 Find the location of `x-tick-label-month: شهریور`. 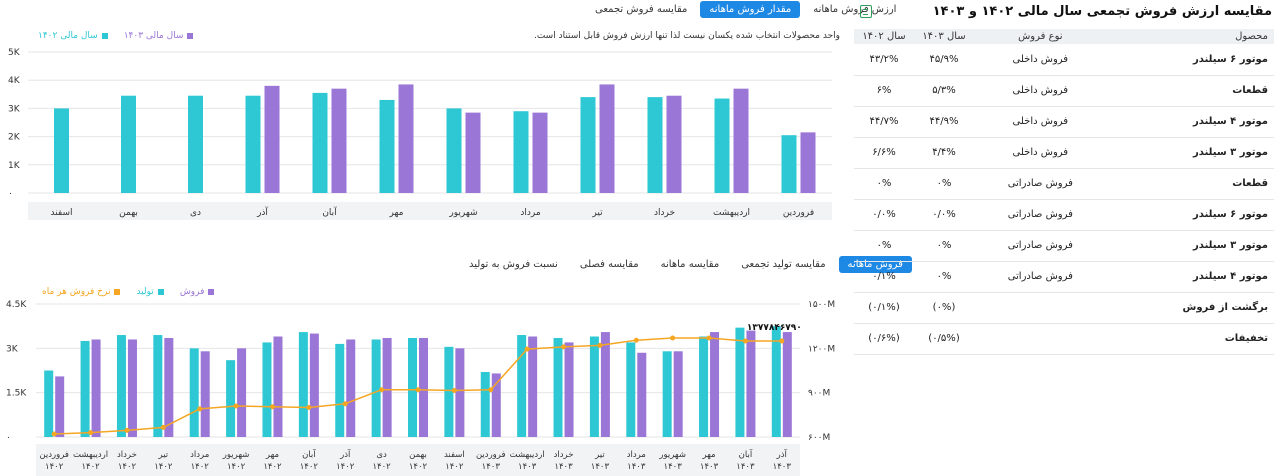

x-tick-label-month: شهریور is located at coordinates (672, 455).